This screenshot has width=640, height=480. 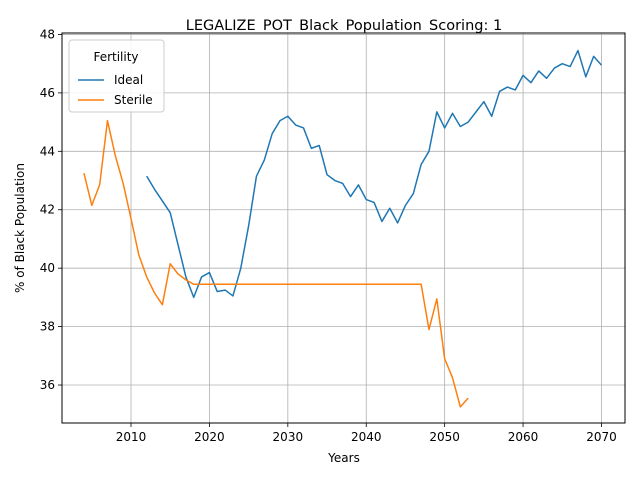 What do you see at coordinates (47, 34) in the screenshot?
I see `y-tick-label: 48` at bounding box center [47, 34].